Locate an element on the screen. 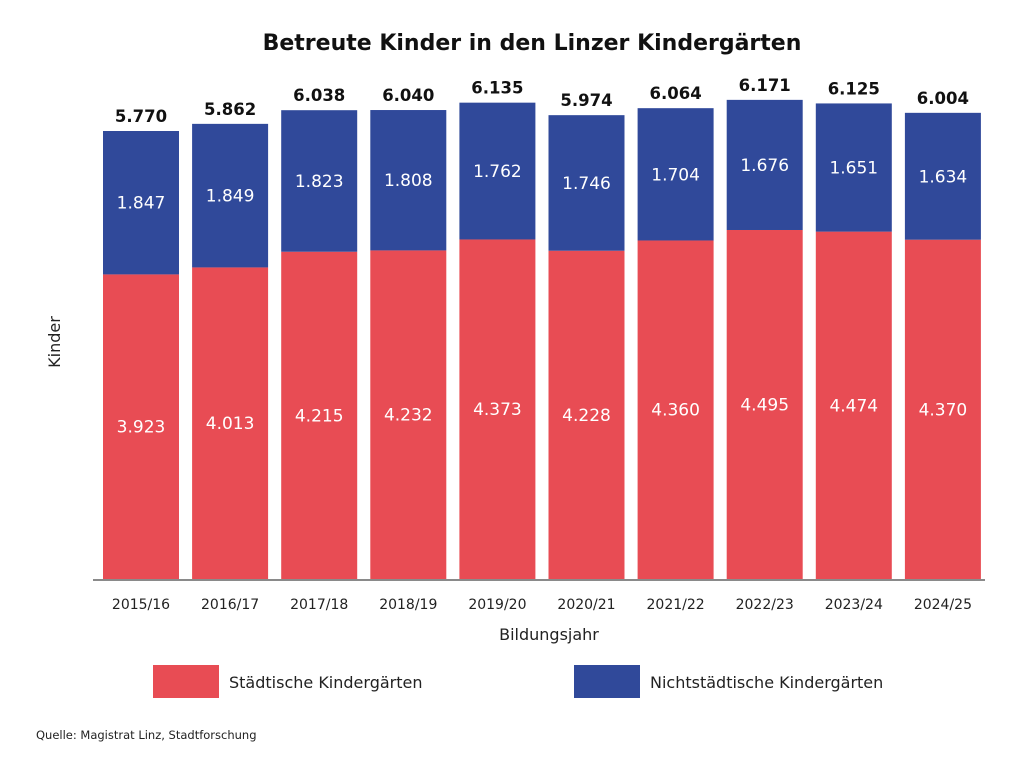 This screenshot has width=1024, height=767. total-label: 5.862 is located at coordinates (230, 109).